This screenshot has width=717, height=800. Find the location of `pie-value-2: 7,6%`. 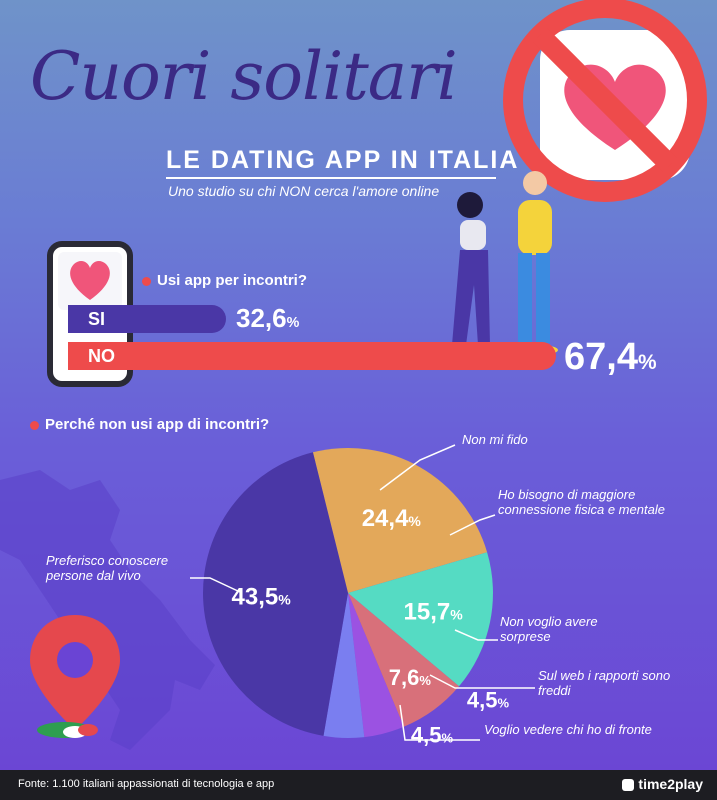

pie-value-2: 7,6% is located at coordinates (410, 677).